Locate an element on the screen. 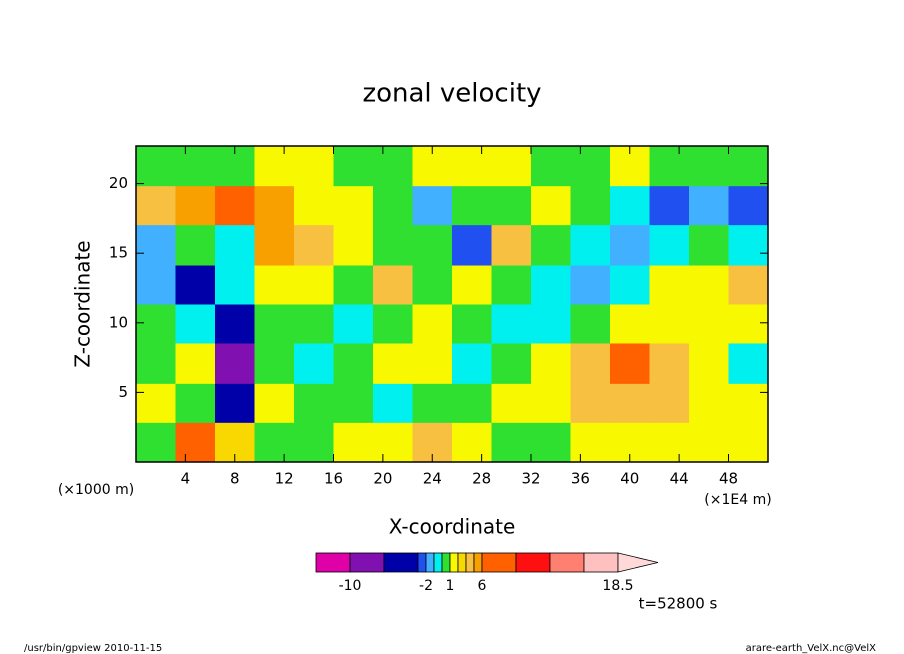 The width and height of the screenshot is (904, 654). x-tick-label: 32 is located at coordinates (530, 479).